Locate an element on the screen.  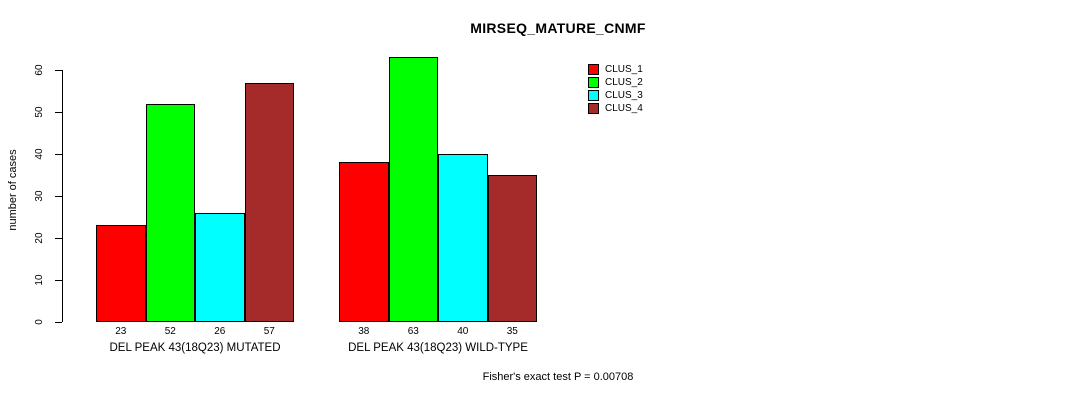
legend-label: CLUS_3 is located at coordinates (624, 95).